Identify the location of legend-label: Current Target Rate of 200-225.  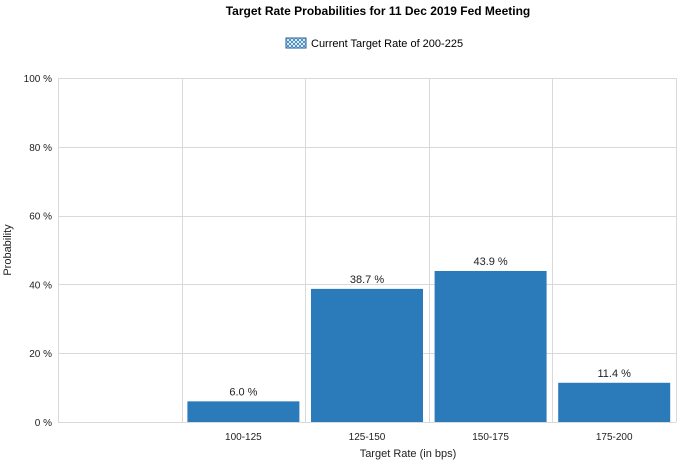
(387, 44).